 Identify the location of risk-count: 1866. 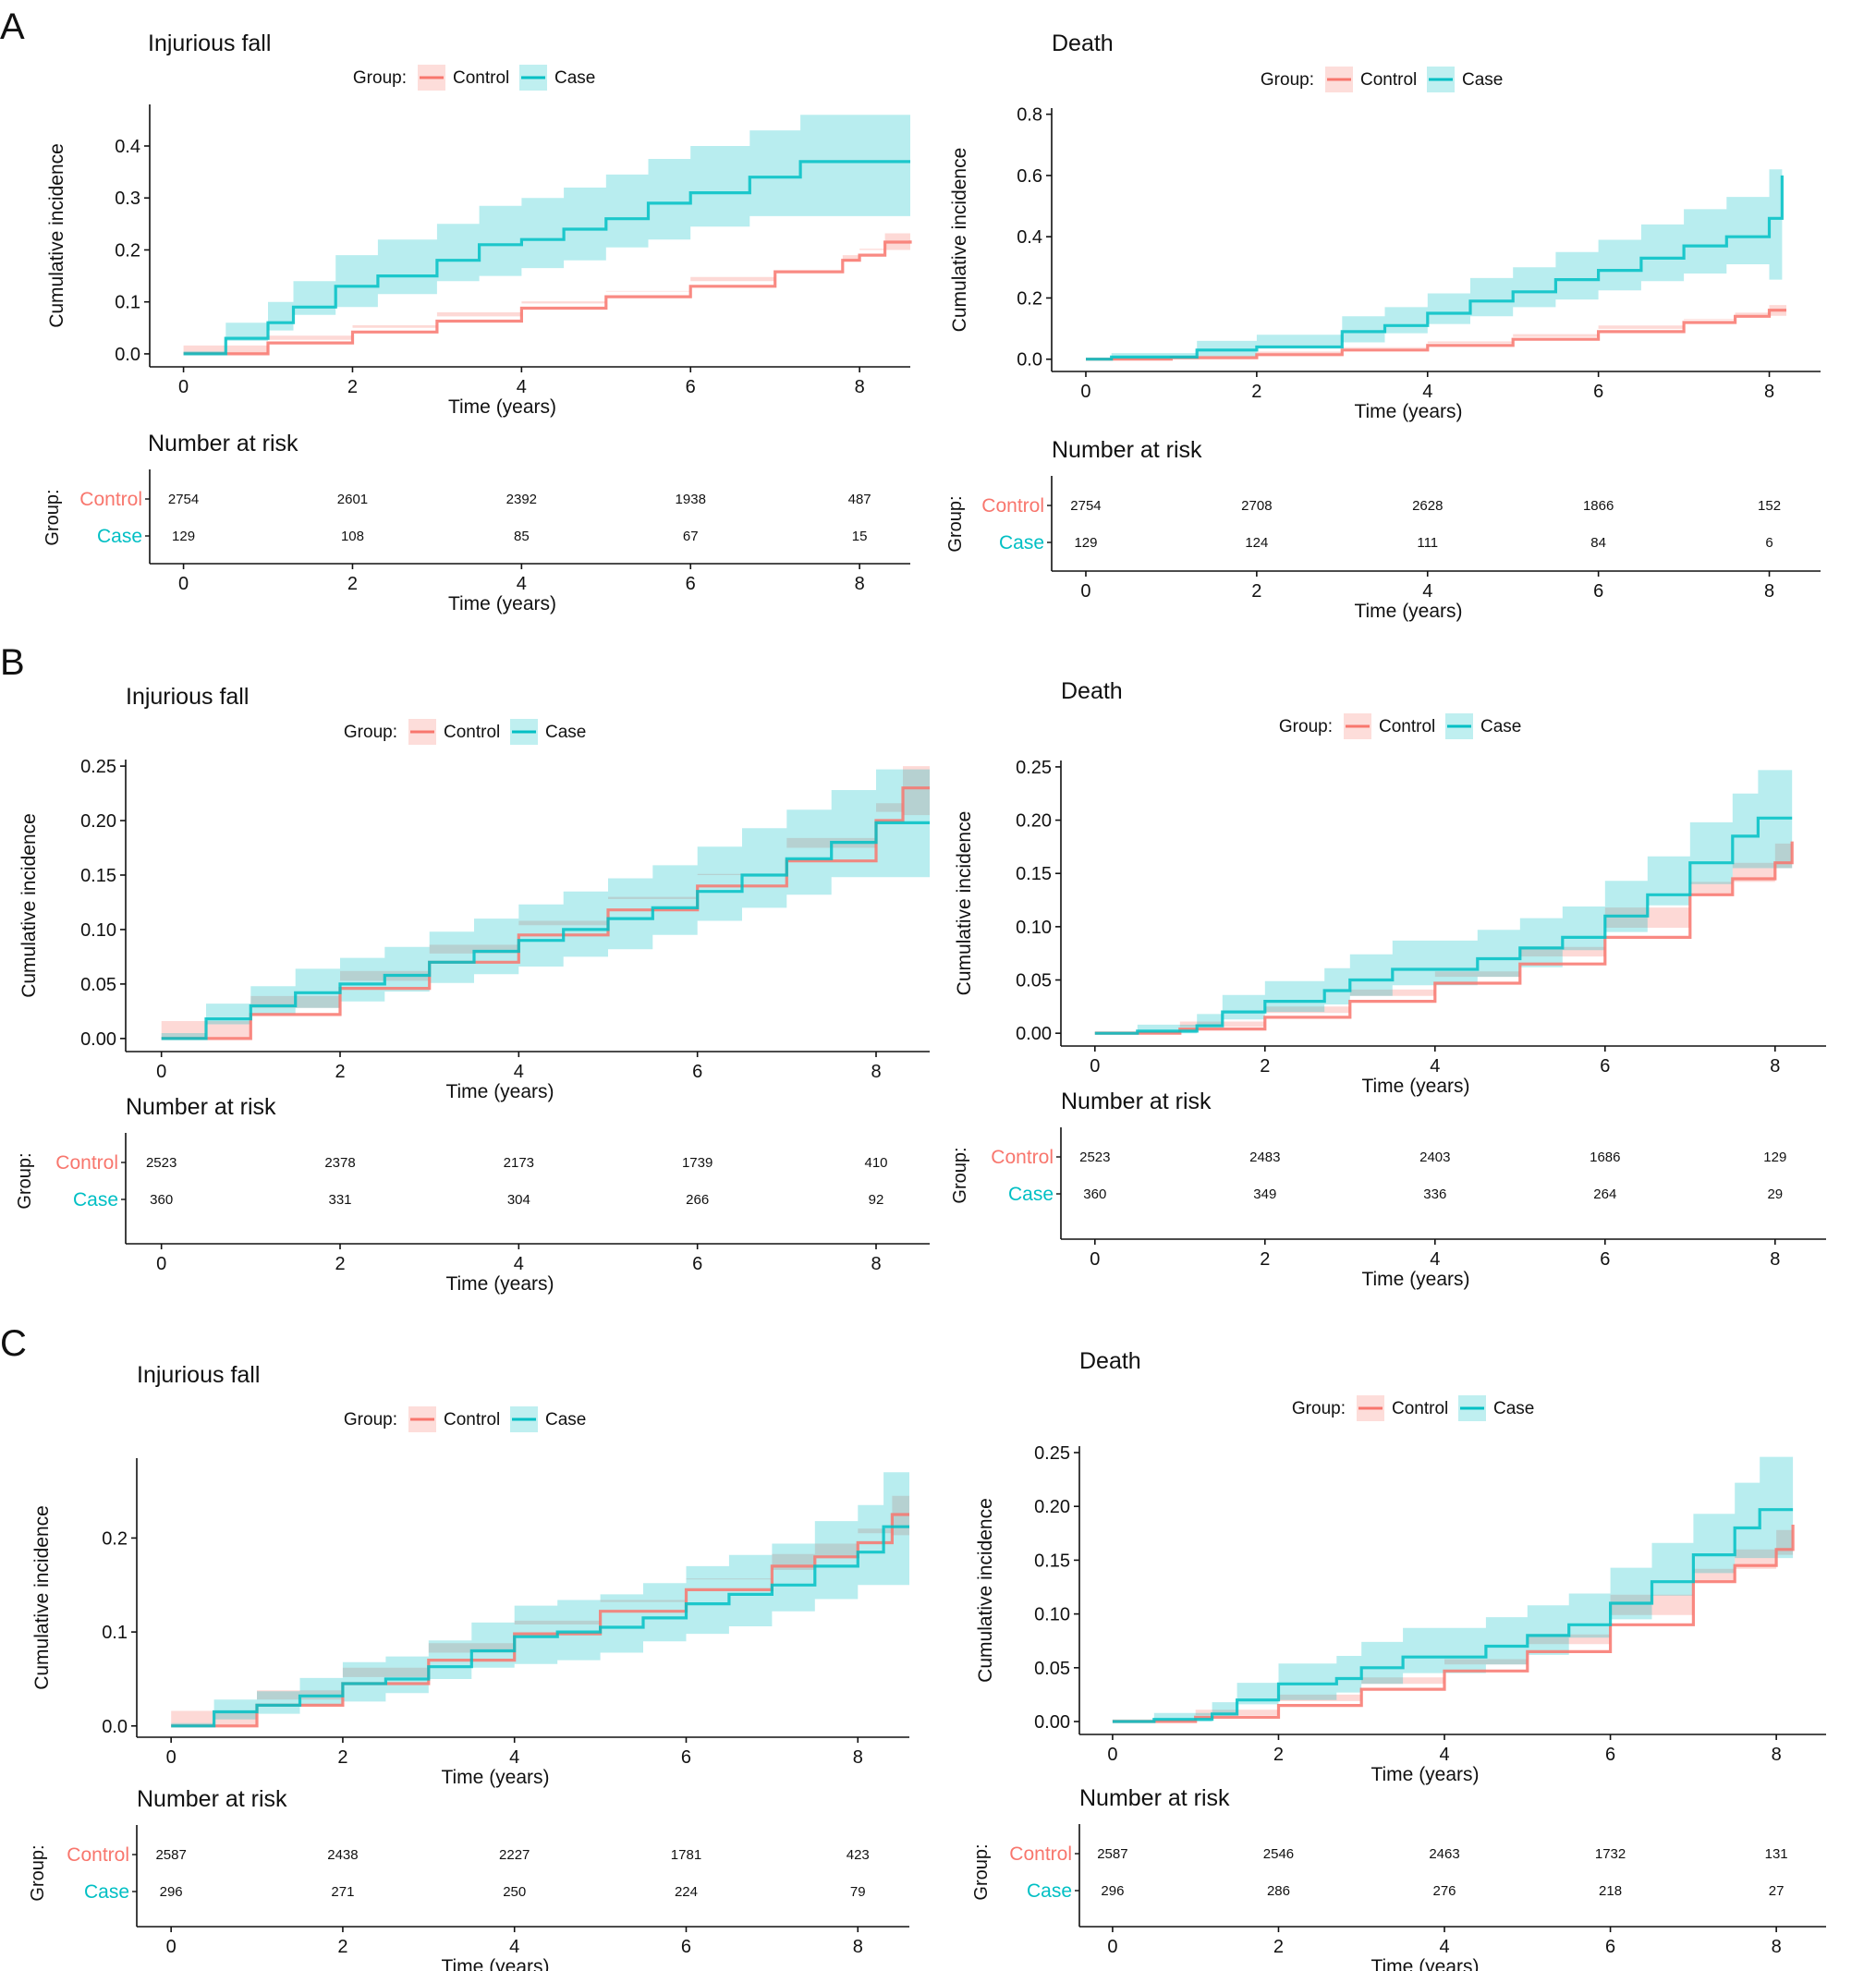
(1598, 506).